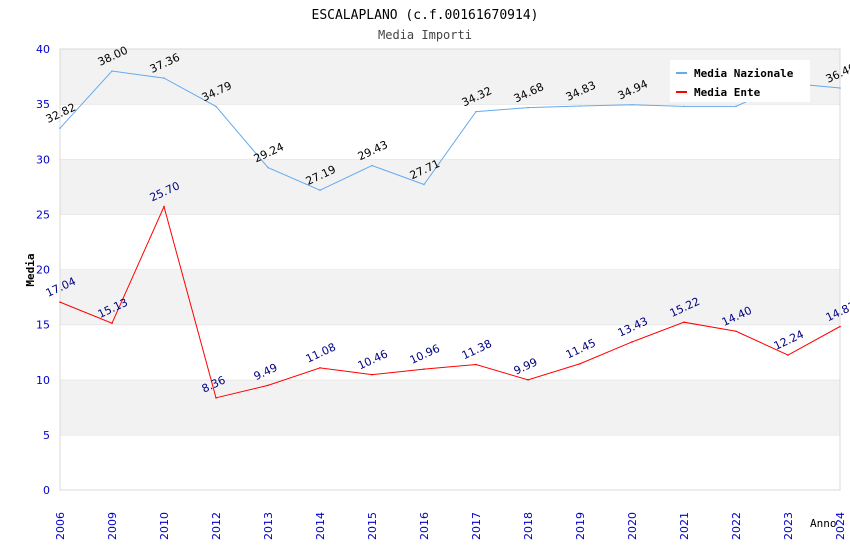 This screenshot has width=850, height=550. I want to click on x-tick-label: 2021, so click(684, 526).